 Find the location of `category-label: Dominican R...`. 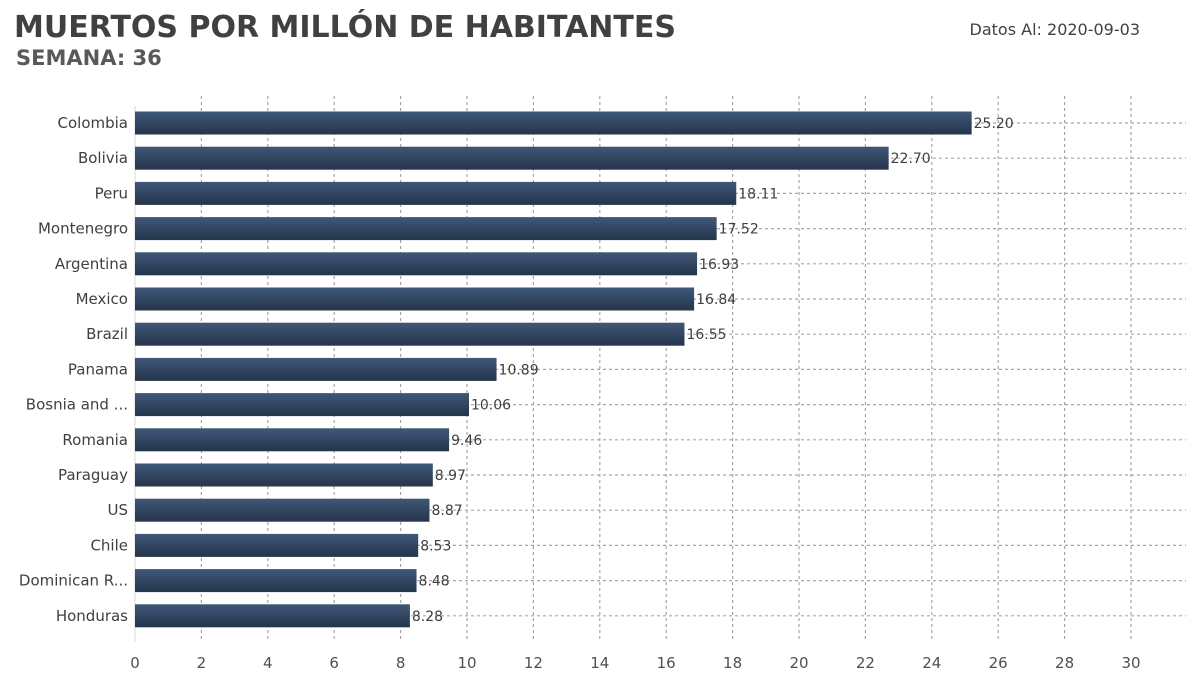

category-label: Dominican R... is located at coordinates (73, 581).